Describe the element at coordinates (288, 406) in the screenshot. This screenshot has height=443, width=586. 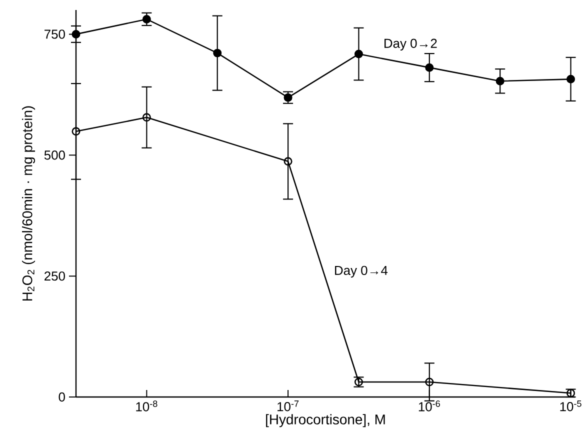
I see `x-tick-label: 10$^{-7}$` at that location.